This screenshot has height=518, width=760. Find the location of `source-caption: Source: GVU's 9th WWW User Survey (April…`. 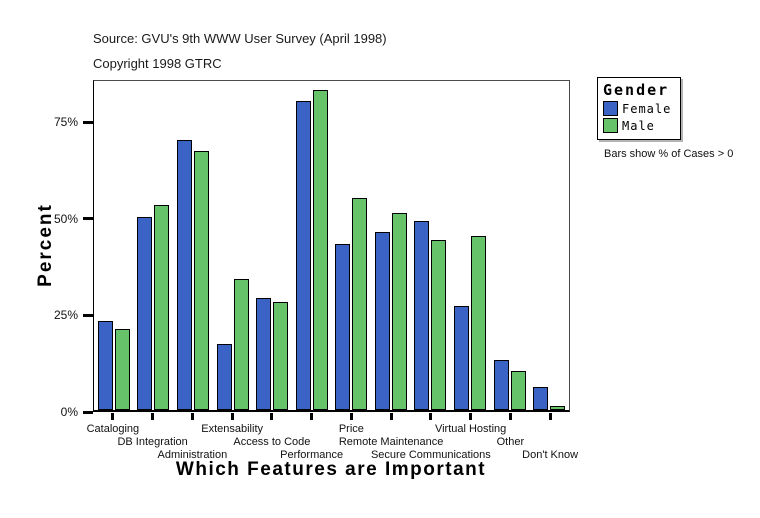

source-caption: Source: GVU's 9th WWW User Survey (April… is located at coordinates (240, 38).